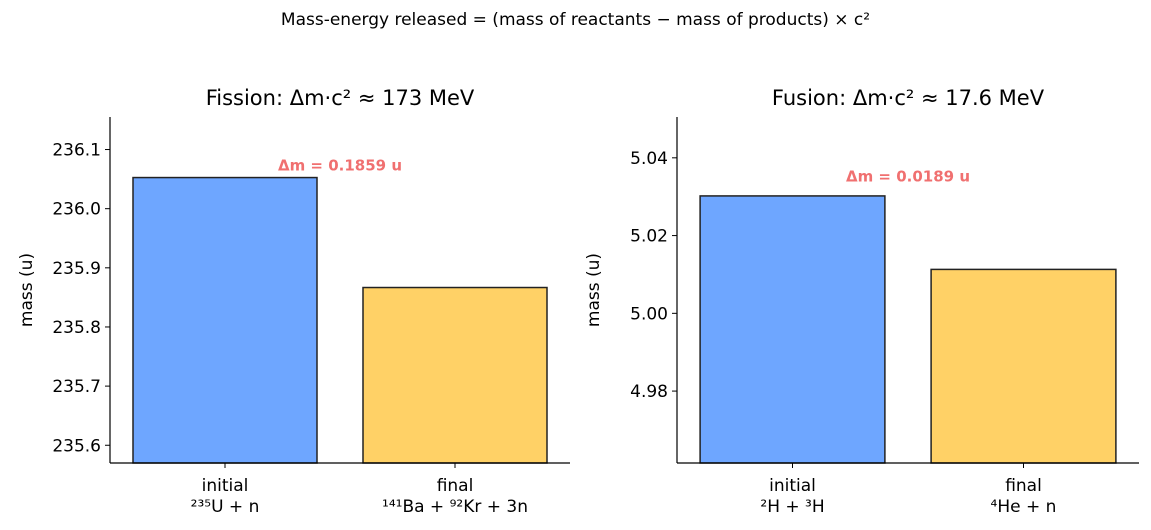 The width and height of the screenshot is (1151, 530). What do you see at coordinates (649, 237) in the screenshot?
I see `fusion-ytick-label: 5.02` at bounding box center [649, 237].